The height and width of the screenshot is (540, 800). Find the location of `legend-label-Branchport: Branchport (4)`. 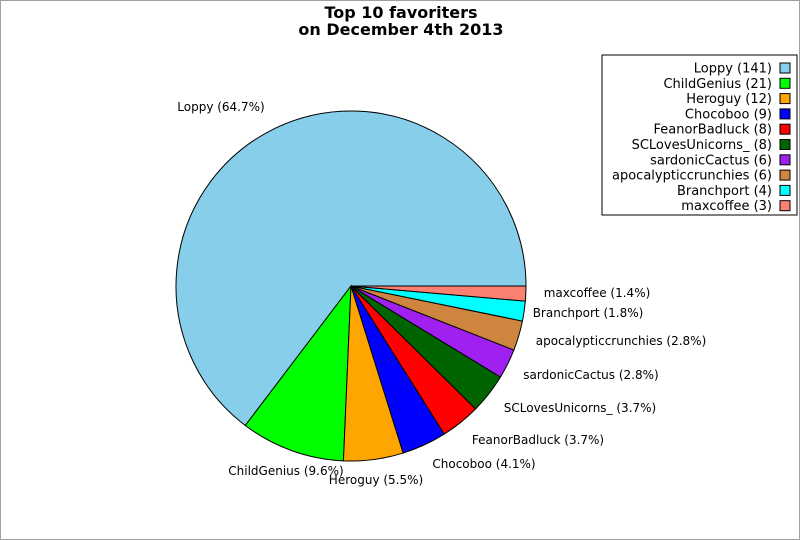

legend-label-Branchport: Branchport (4) is located at coordinates (724, 191).